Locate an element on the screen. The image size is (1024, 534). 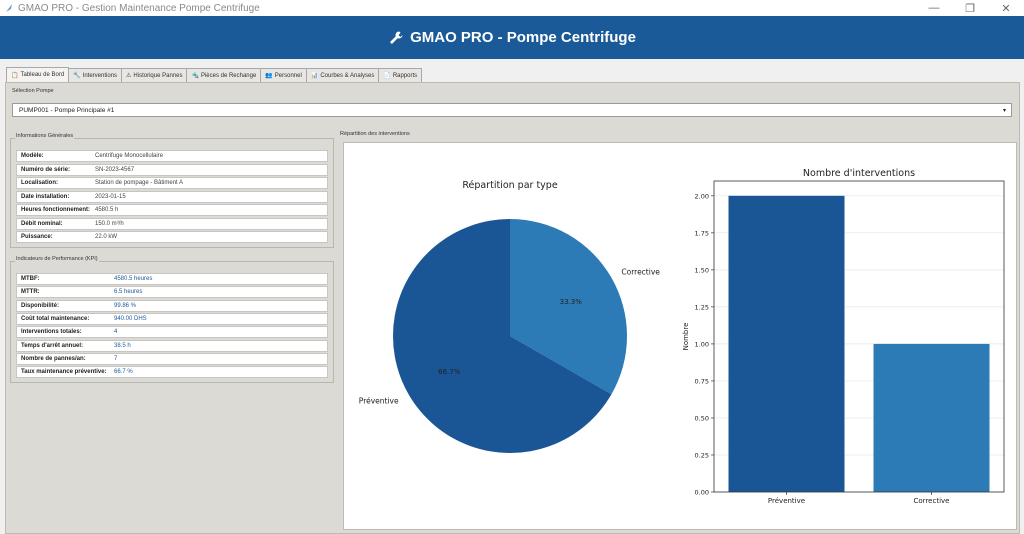
pump-select: PUMP001 - Pompe Principale #1 ▾ is located at coordinates (512, 110).